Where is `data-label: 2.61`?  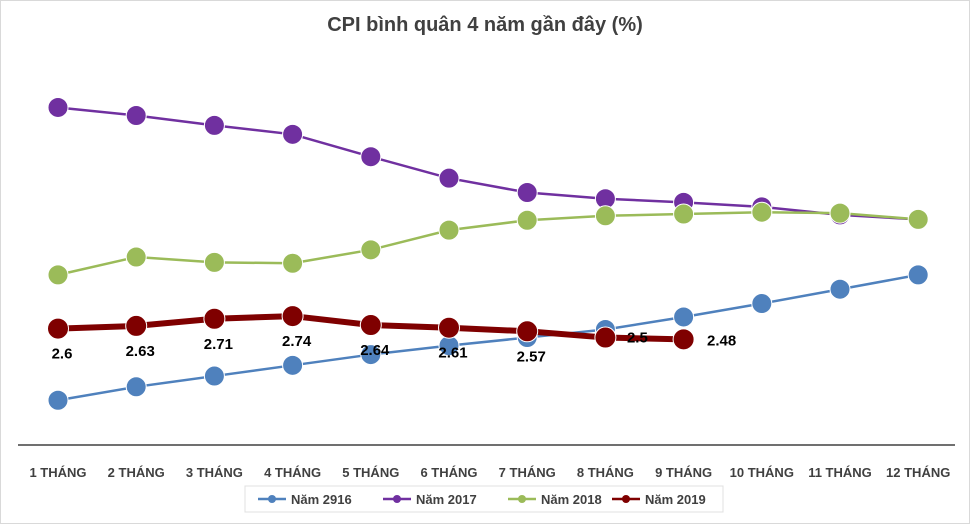 data-label: 2.61 is located at coordinates (452, 353).